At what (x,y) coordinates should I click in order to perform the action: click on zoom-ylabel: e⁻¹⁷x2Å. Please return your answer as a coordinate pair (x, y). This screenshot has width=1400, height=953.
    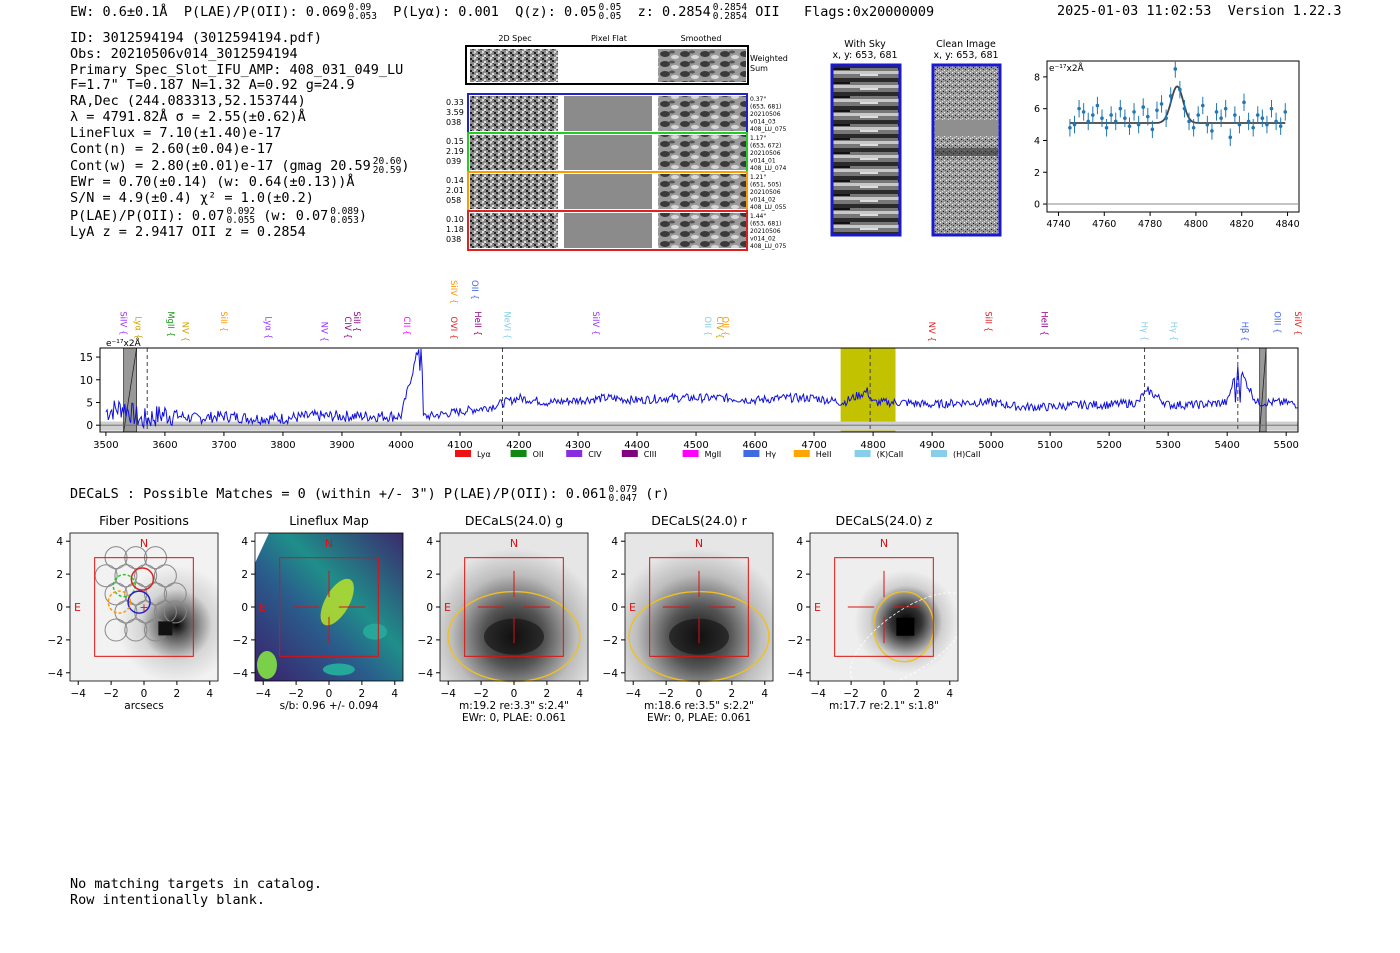
    Looking at the image, I should click on (1067, 68).